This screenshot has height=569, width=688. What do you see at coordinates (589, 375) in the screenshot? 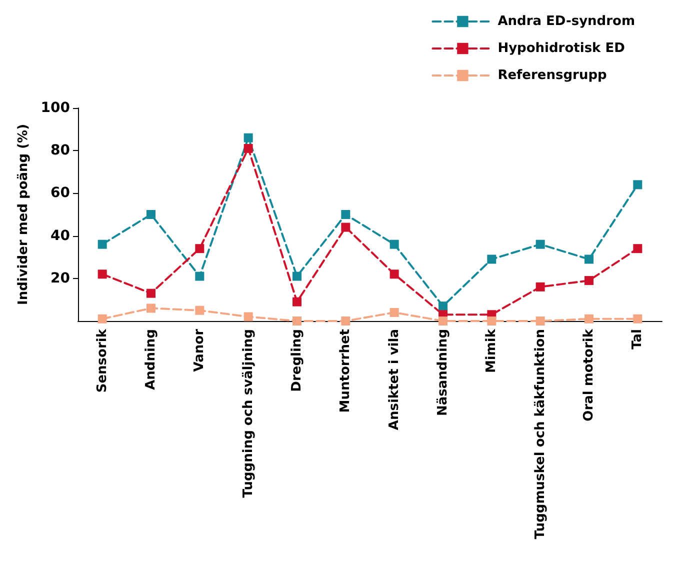
I see `x-tick-label: Oral motorik` at bounding box center [589, 375].